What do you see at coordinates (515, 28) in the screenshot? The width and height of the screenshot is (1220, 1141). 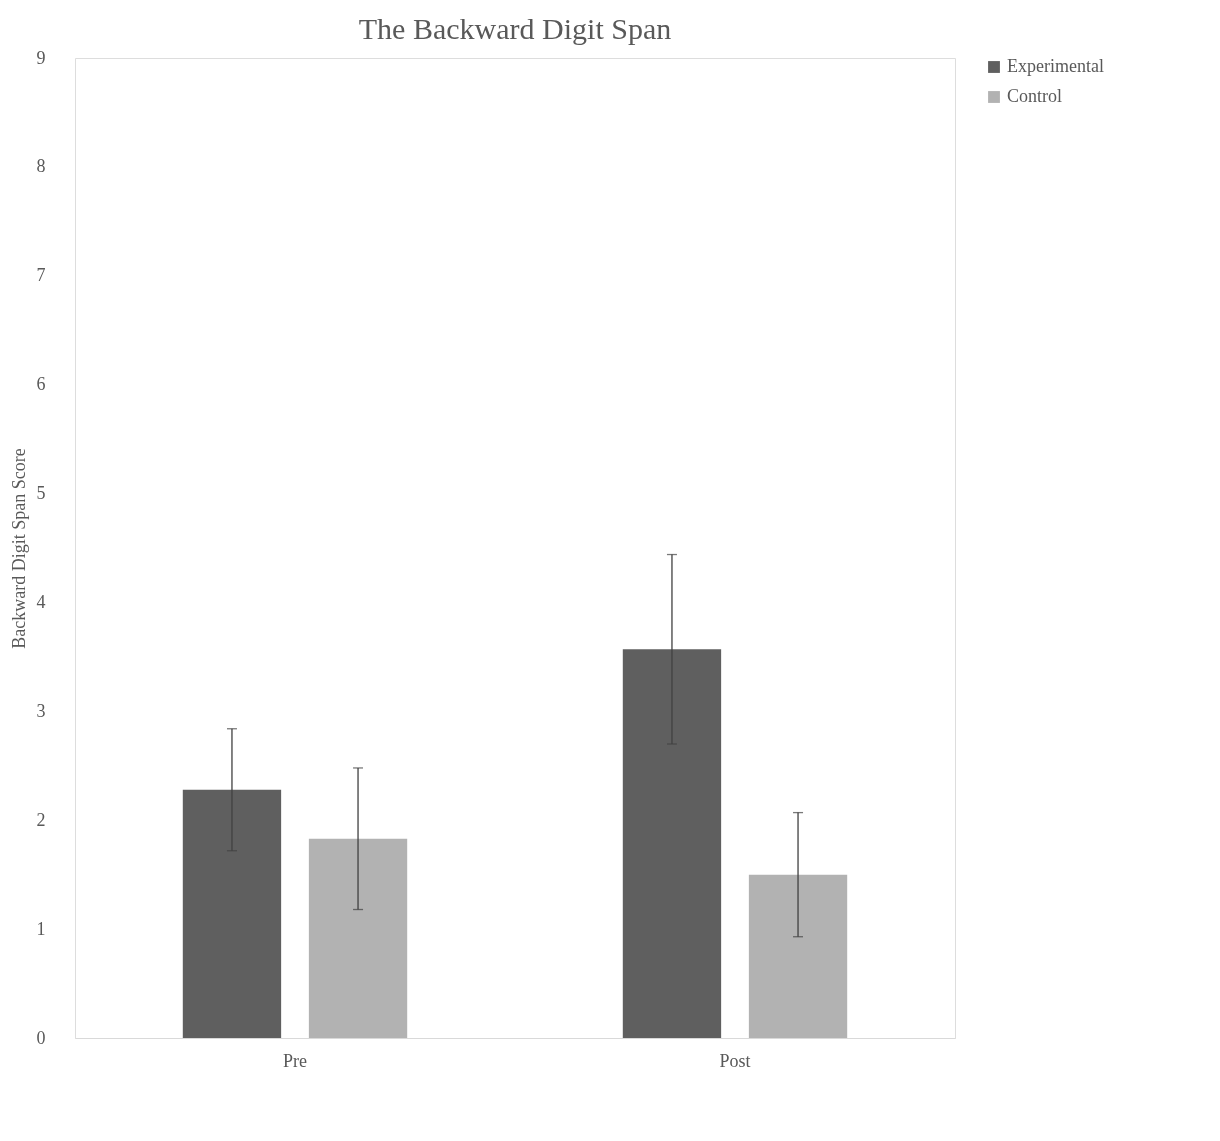 I see `chart-title: The Backward Digit Span` at bounding box center [515, 28].